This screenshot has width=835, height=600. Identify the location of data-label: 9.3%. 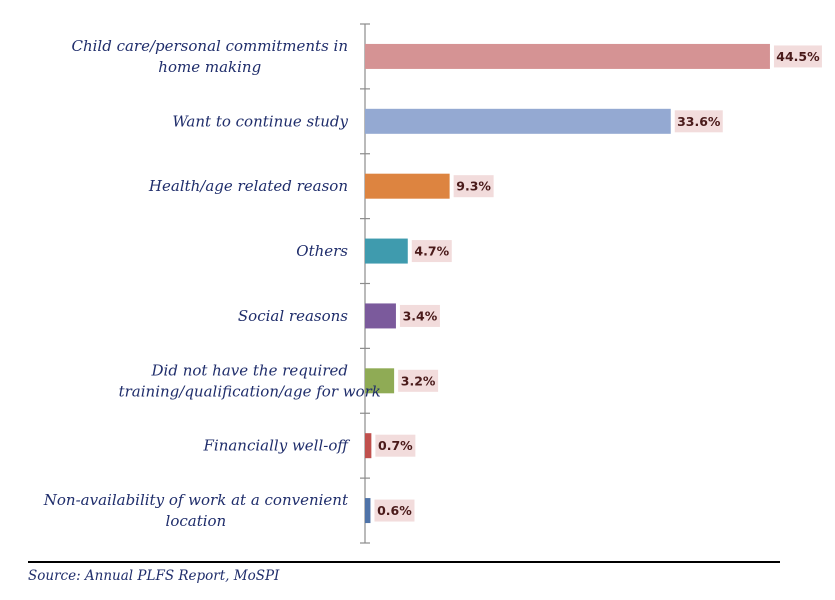
(473, 186).